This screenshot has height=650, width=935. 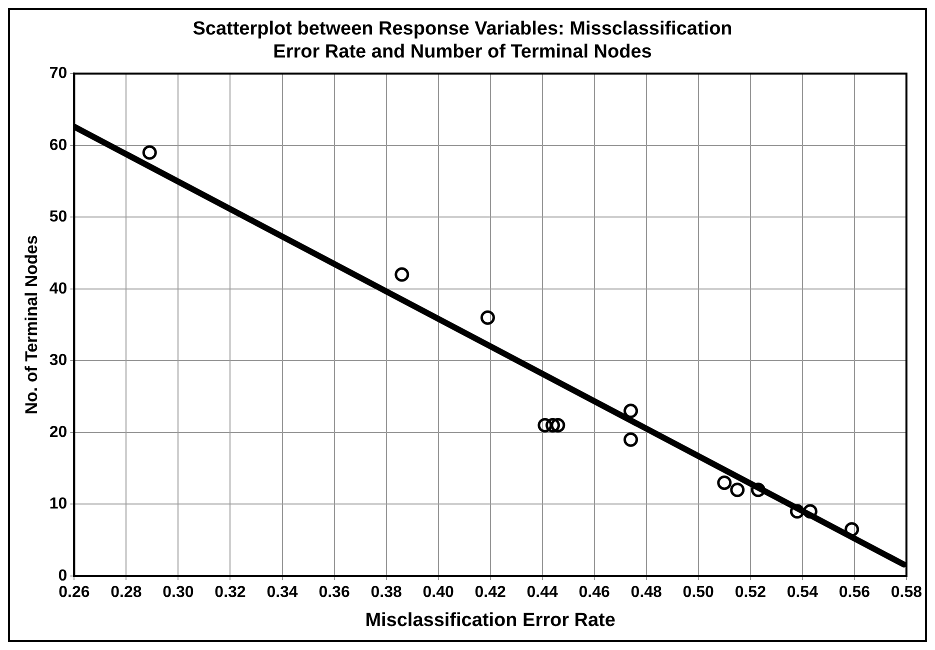 What do you see at coordinates (334, 593) in the screenshot?
I see `x-tick-label: 0.36` at bounding box center [334, 593].